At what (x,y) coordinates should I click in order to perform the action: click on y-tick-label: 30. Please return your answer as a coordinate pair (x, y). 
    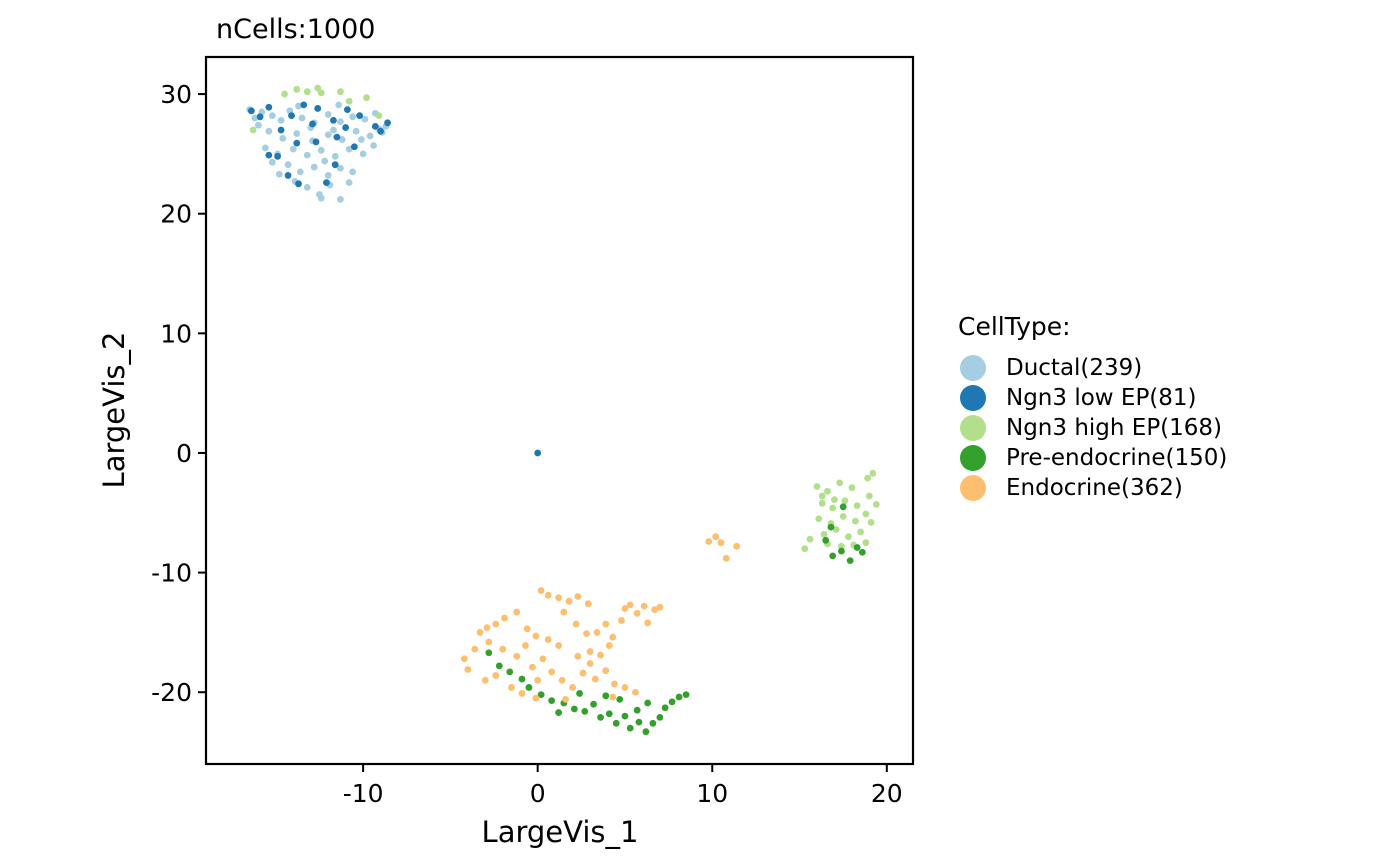
    Looking at the image, I should click on (176, 94).